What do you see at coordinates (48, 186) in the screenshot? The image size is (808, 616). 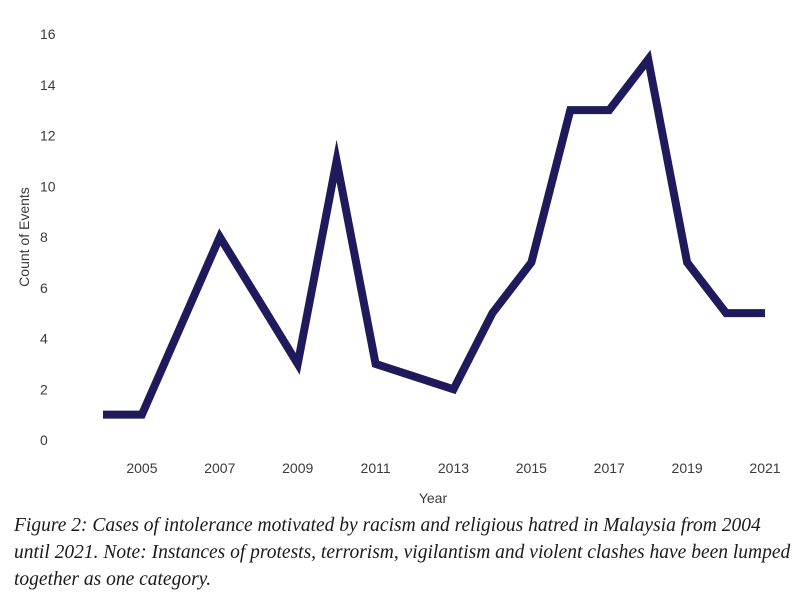 I see `y-tick-label: 10` at bounding box center [48, 186].